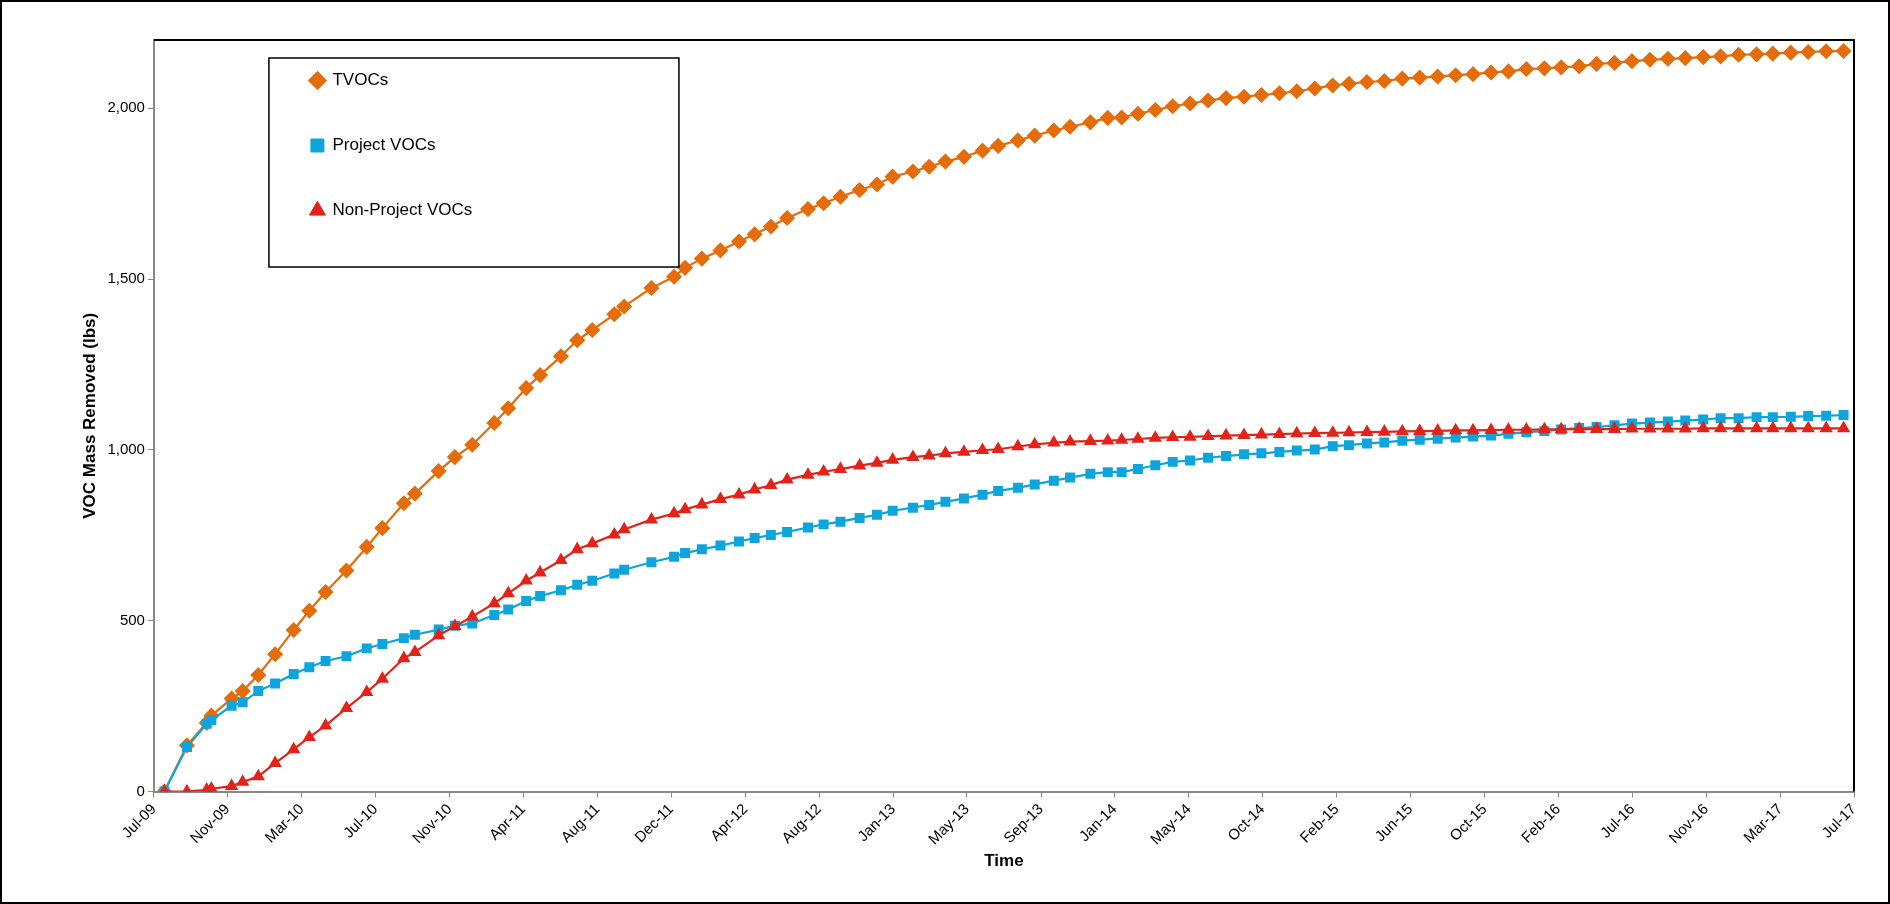  What do you see at coordinates (360, 80) in the screenshot?
I see `legend-label: TVOCs` at bounding box center [360, 80].